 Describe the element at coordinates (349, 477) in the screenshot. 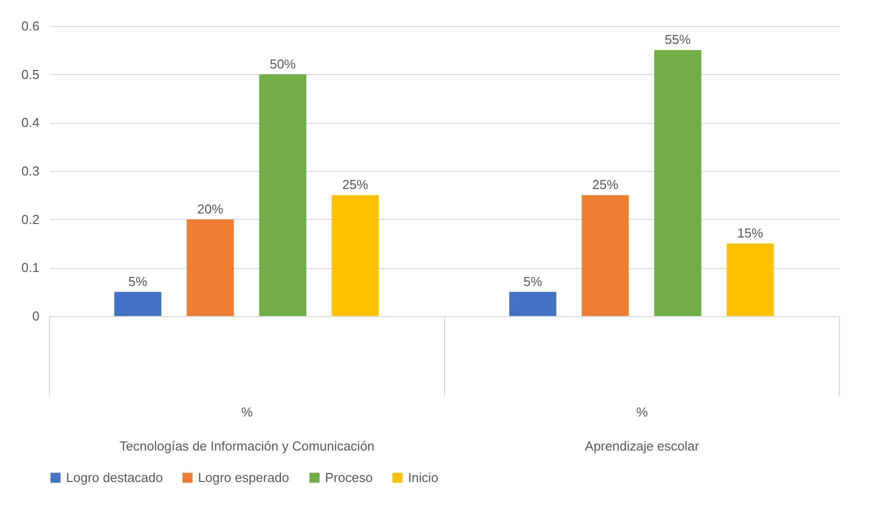

I see `legend-label: Proceso` at that location.